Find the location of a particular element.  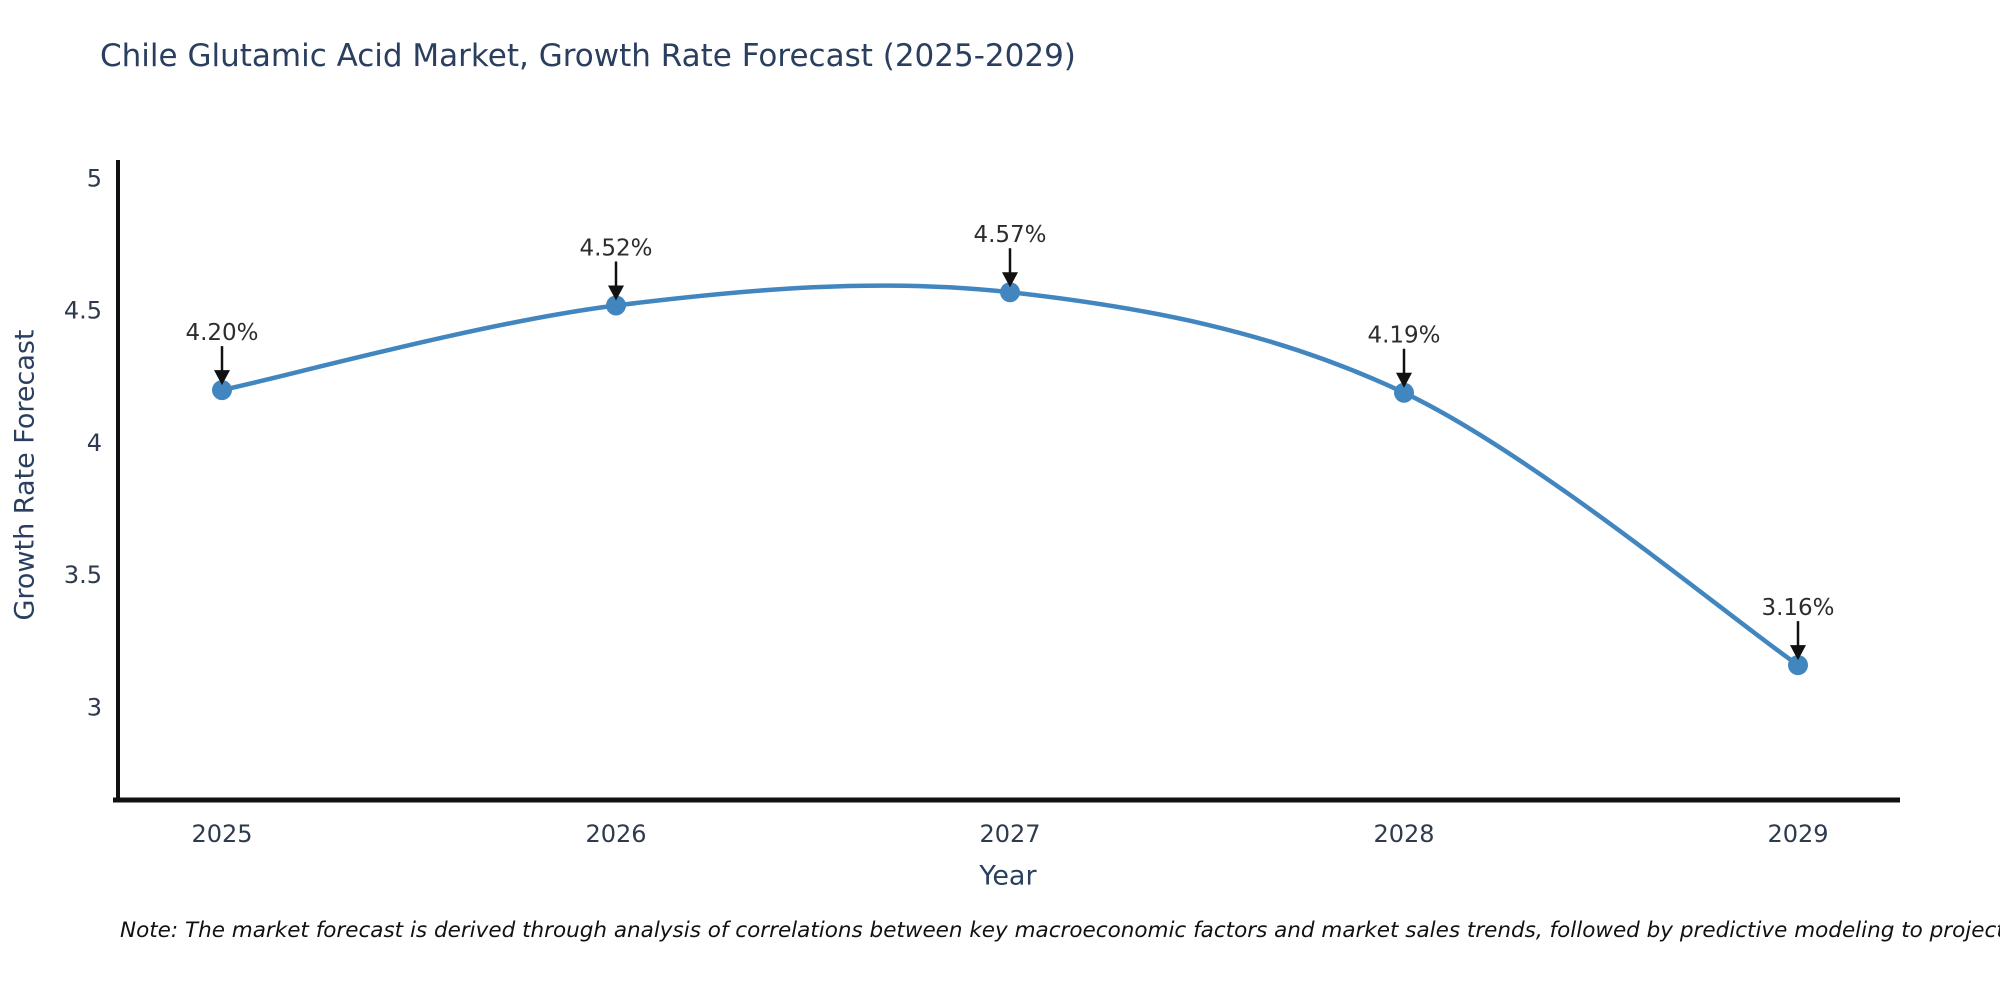

y-tick-label: 4.5 is located at coordinates (83, 311).